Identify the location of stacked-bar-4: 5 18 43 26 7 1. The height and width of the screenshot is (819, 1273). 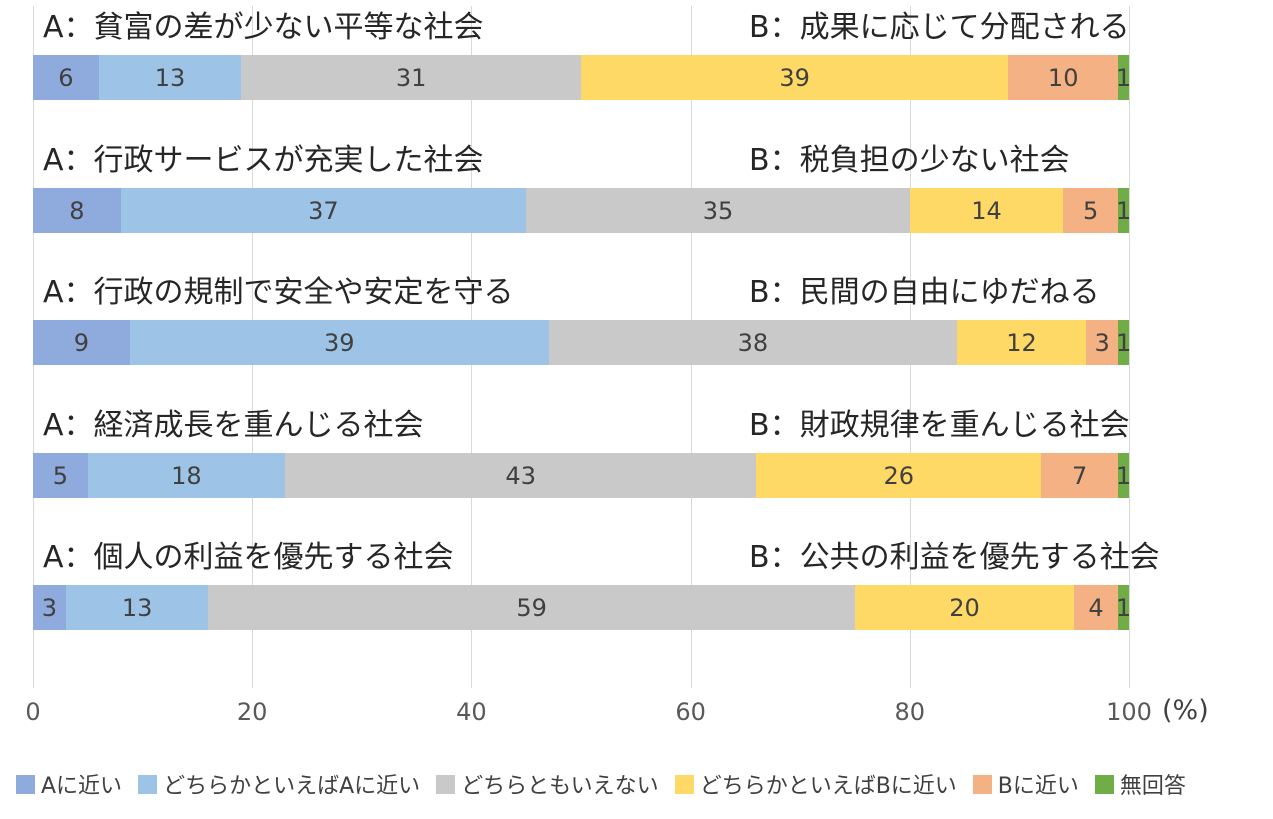
(582, 475).